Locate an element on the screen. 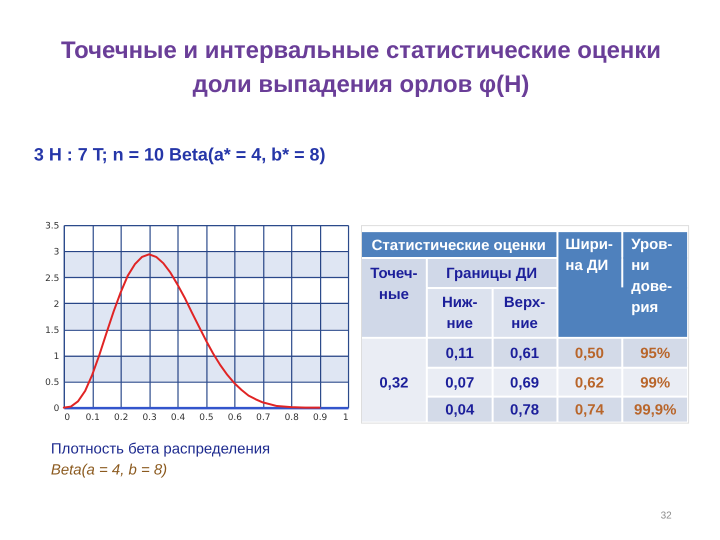  x-tick-label: 0.1 is located at coordinates (93, 418).